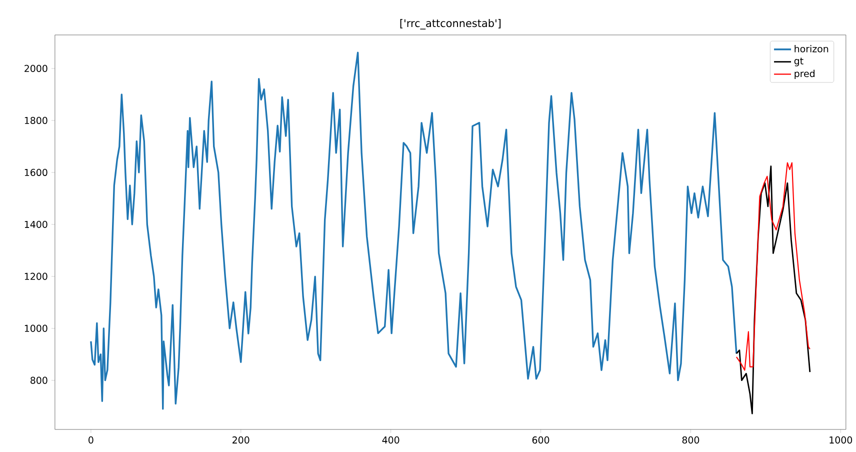 The image size is (856, 452). What do you see at coordinates (36, 120) in the screenshot?
I see `y-tick-label: 1800` at bounding box center [36, 120].